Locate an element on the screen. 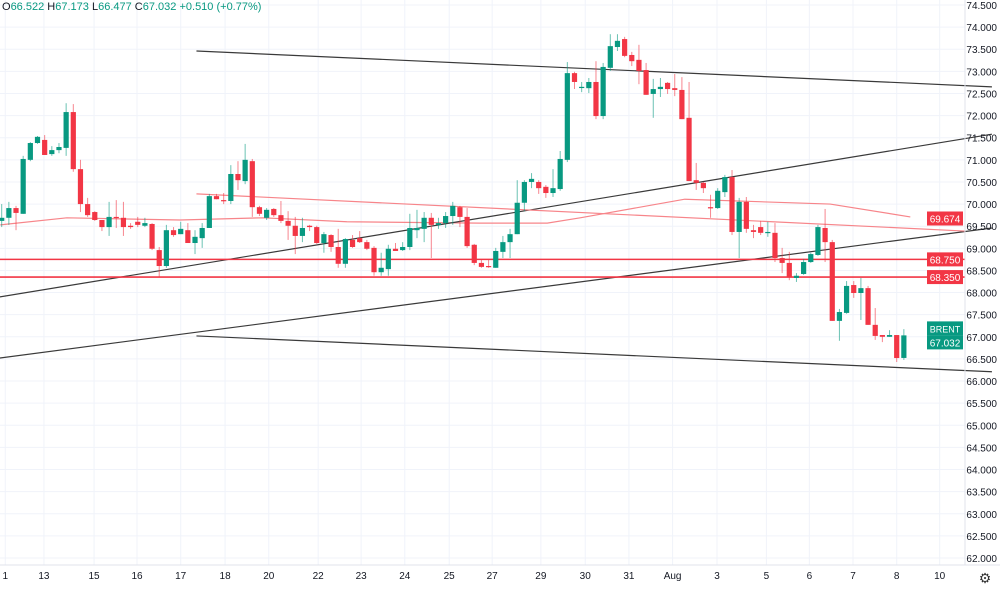  time-tick-label: Aug is located at coordinates (673, 576).